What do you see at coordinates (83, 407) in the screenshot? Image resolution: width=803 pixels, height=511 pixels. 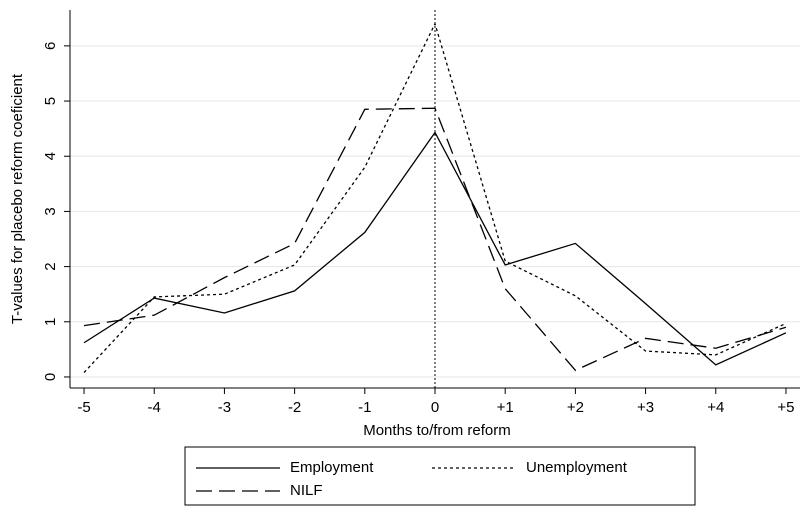 I see `x-tick-label: -5` at bounding box center [83, 407].